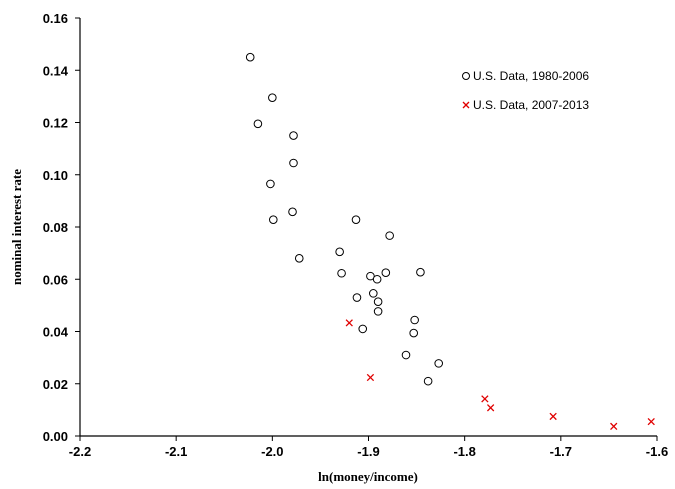 Image resolution: width=675 pixels, height=489 pixels. What do you see at coordinates (16, 227) in the screenshot?
I see `y-axis-title: nominal interest rate` at bounding box center [16, 227].